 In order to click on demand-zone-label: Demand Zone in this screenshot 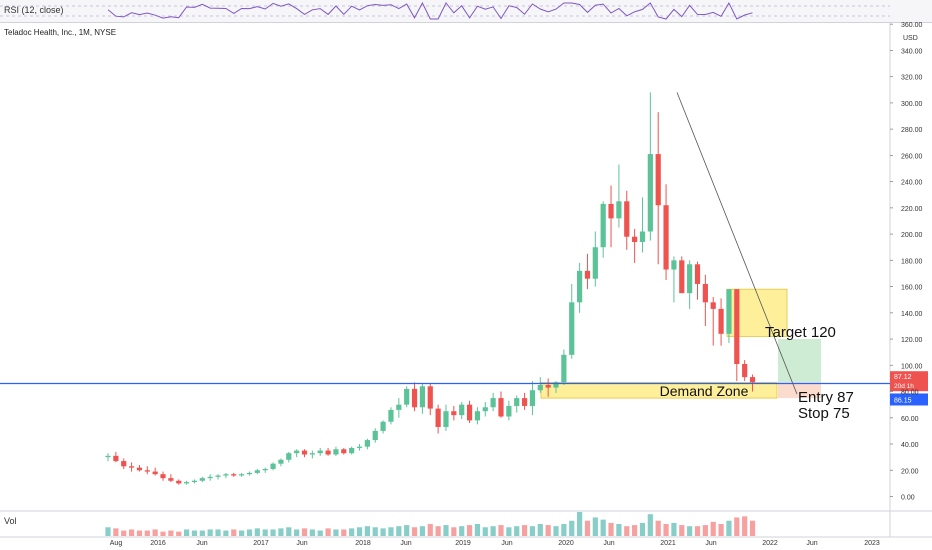, I will do `click(704, 391)`.